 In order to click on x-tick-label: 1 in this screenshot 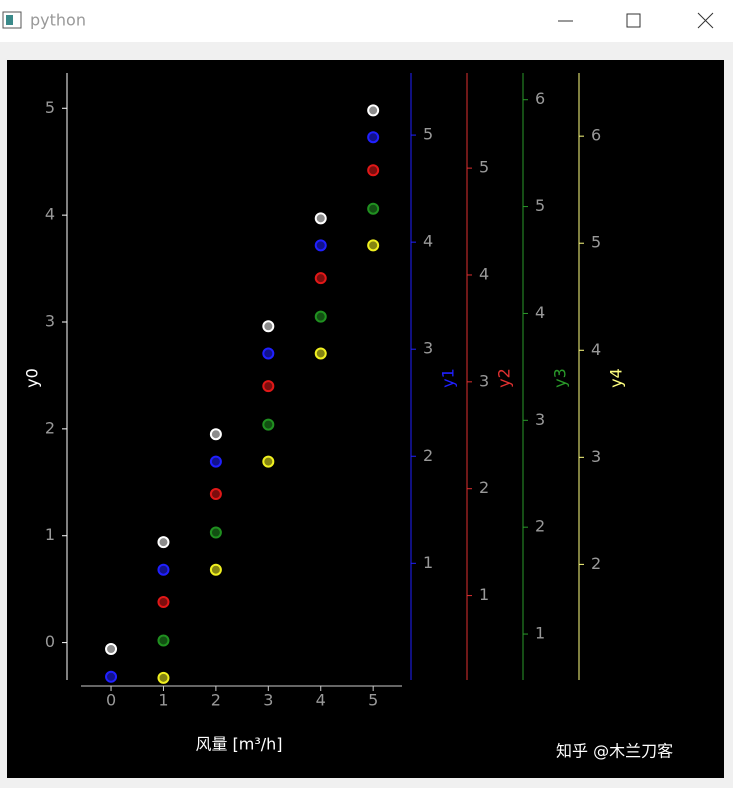, I will do `click(163, 700)`.